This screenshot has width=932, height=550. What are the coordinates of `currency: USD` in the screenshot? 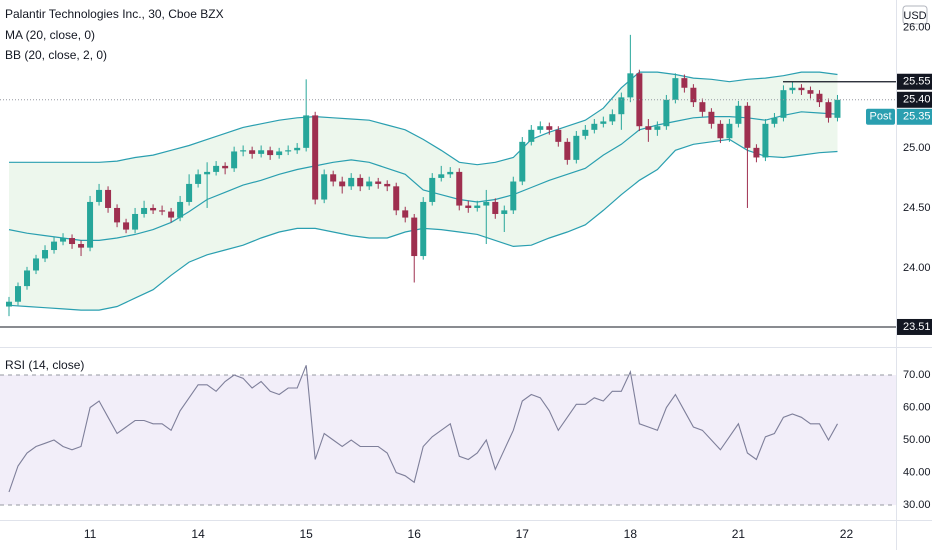 It's located at (914, 16).